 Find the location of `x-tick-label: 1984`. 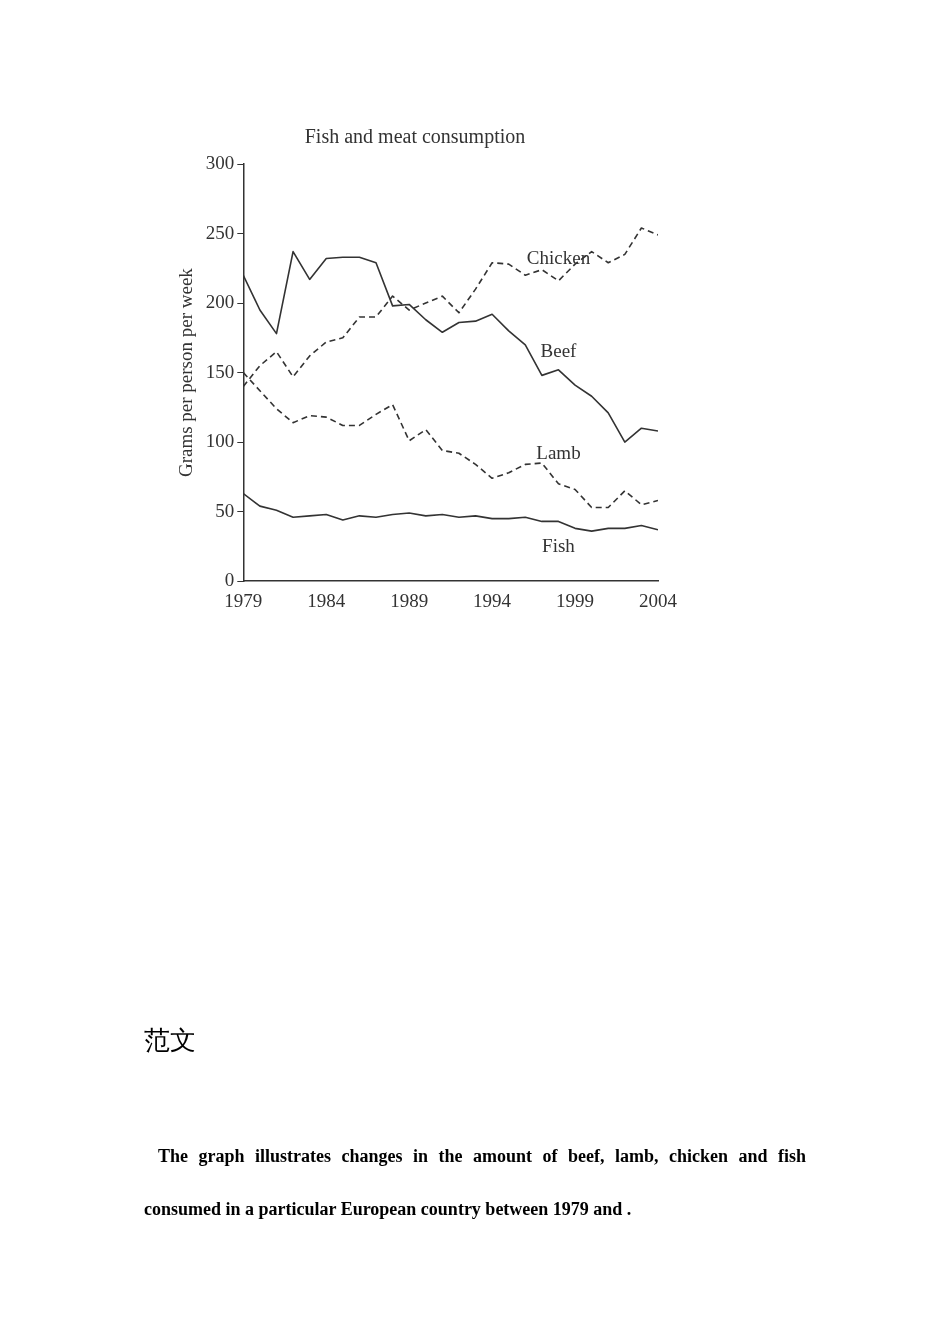

x-tick-label: 1984 is located at coordinates (326, 600).